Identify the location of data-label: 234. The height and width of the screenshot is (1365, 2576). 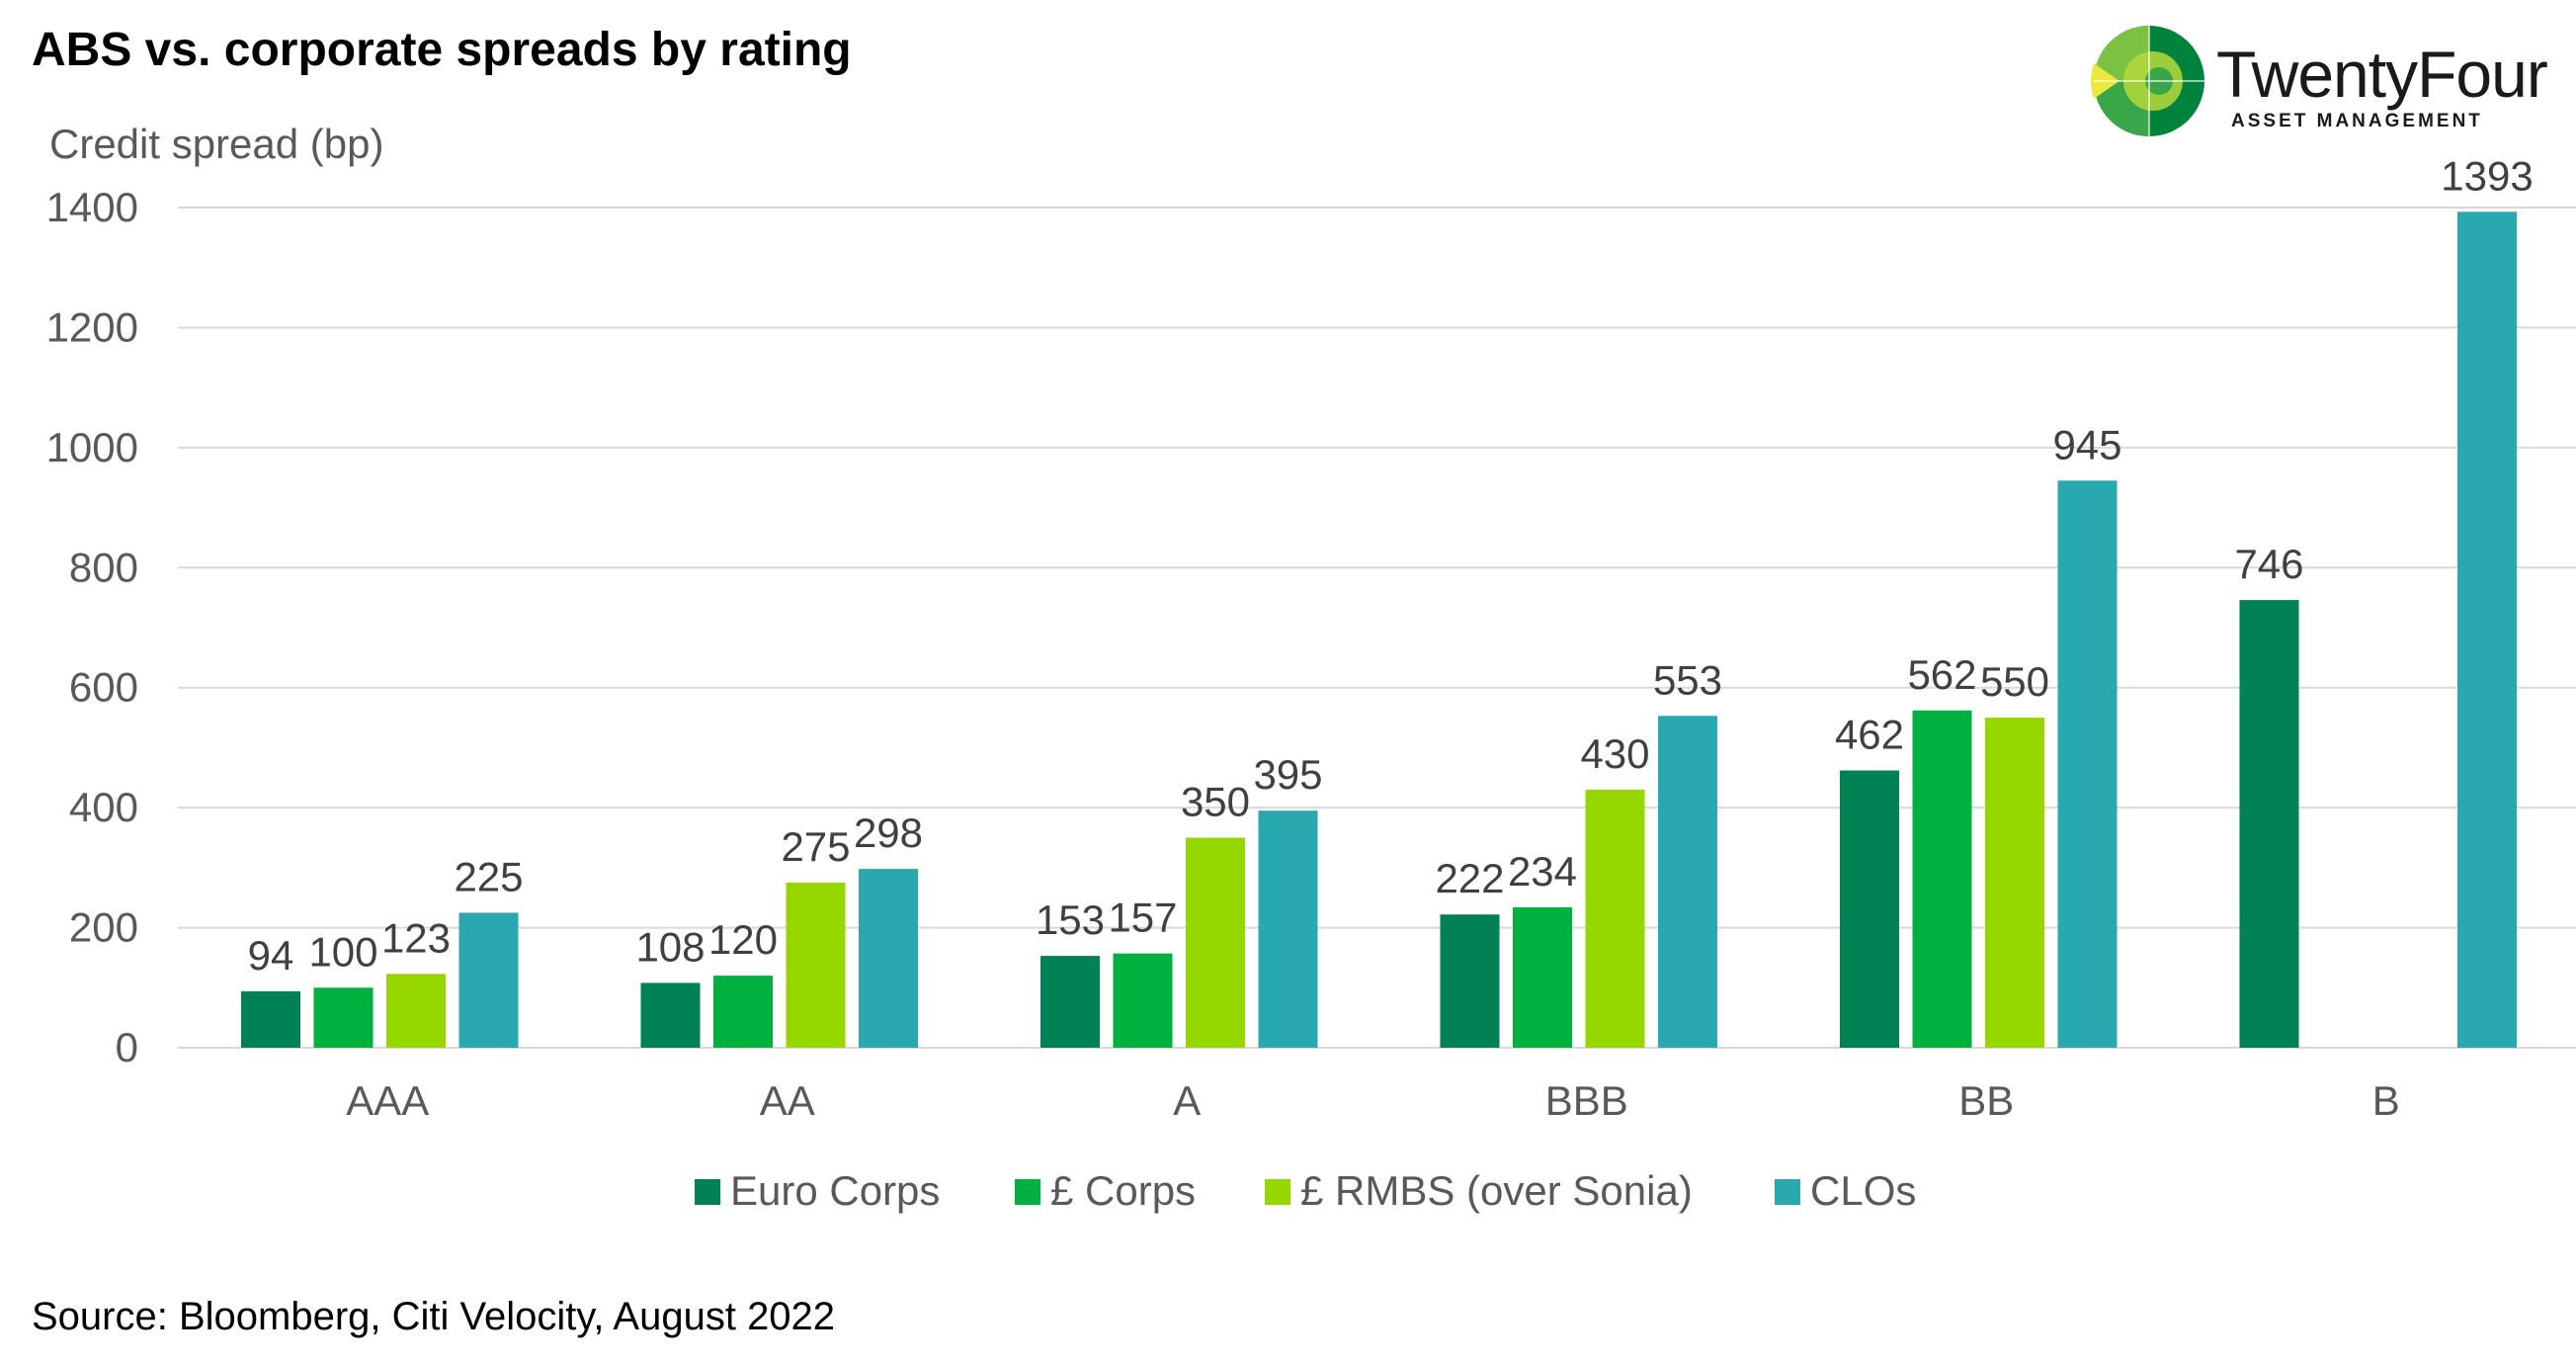
(1542, 871).